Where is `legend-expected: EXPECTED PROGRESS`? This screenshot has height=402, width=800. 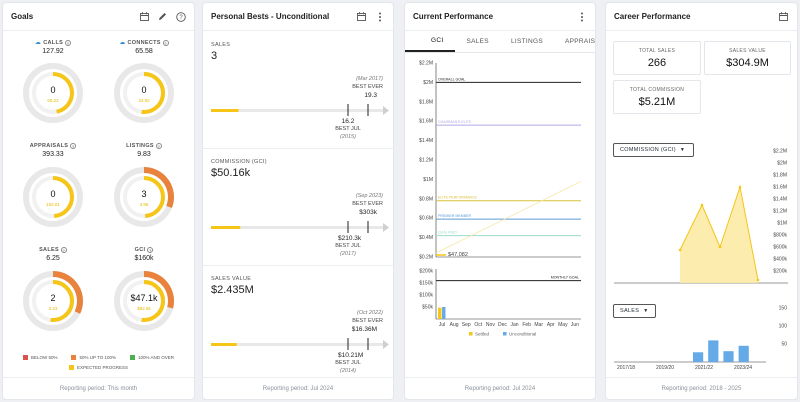
legend-expected: EXPECTED PROGRESS is located at coordinates (98, 367).